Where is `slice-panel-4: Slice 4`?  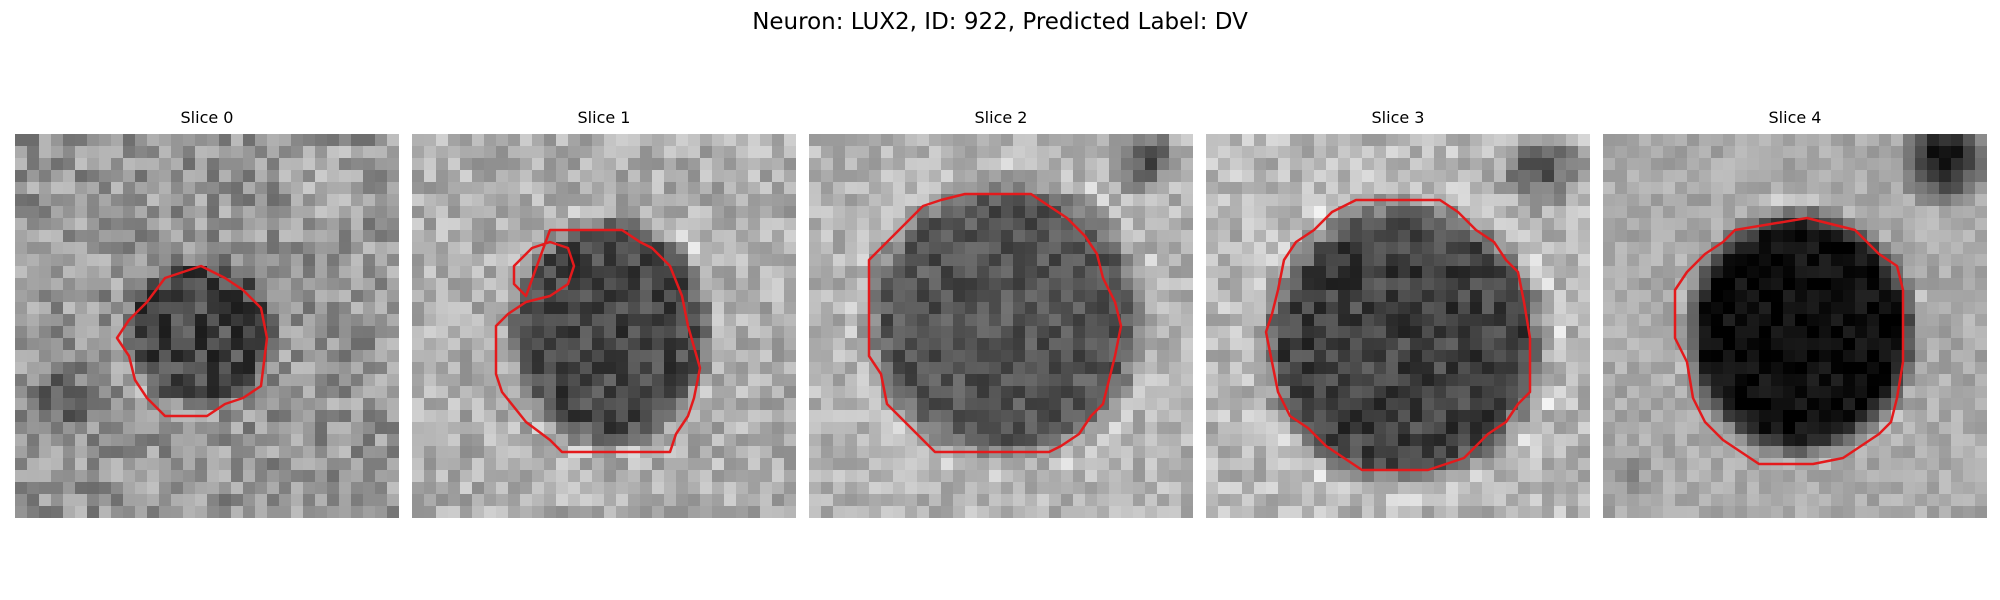
slice-panel-4: Slice 4 is located at coordinates (1795, 313).